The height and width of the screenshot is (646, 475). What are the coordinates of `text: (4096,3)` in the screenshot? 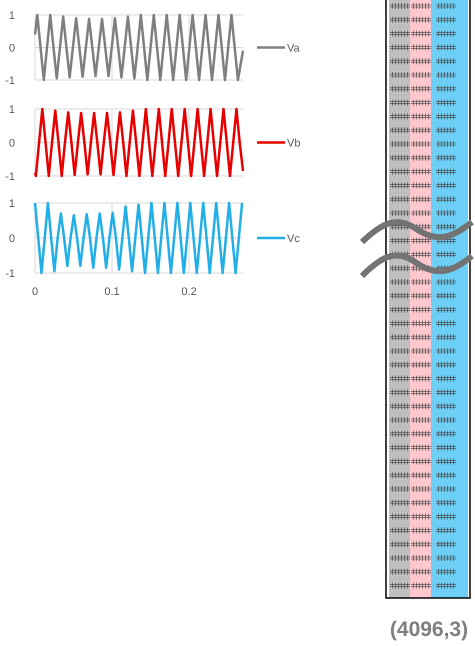 It's located at (429, 629).